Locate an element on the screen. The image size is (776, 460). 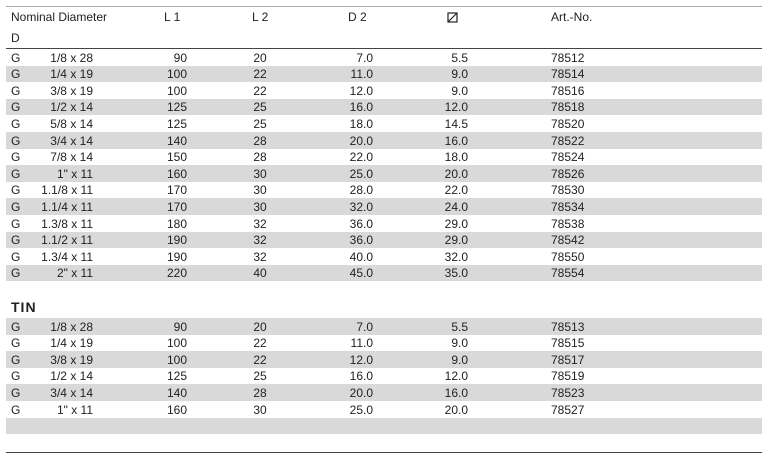
cell: 14.5 is located at coordinates (456, 123).